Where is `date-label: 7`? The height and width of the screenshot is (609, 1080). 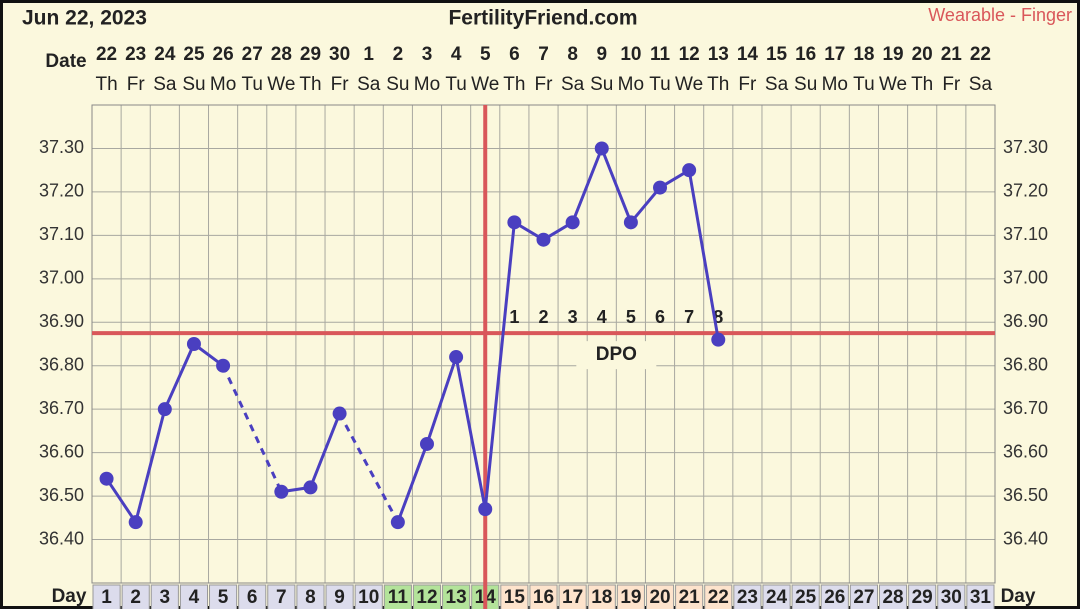
date-label: 7 is located at coordinates (543, 54).